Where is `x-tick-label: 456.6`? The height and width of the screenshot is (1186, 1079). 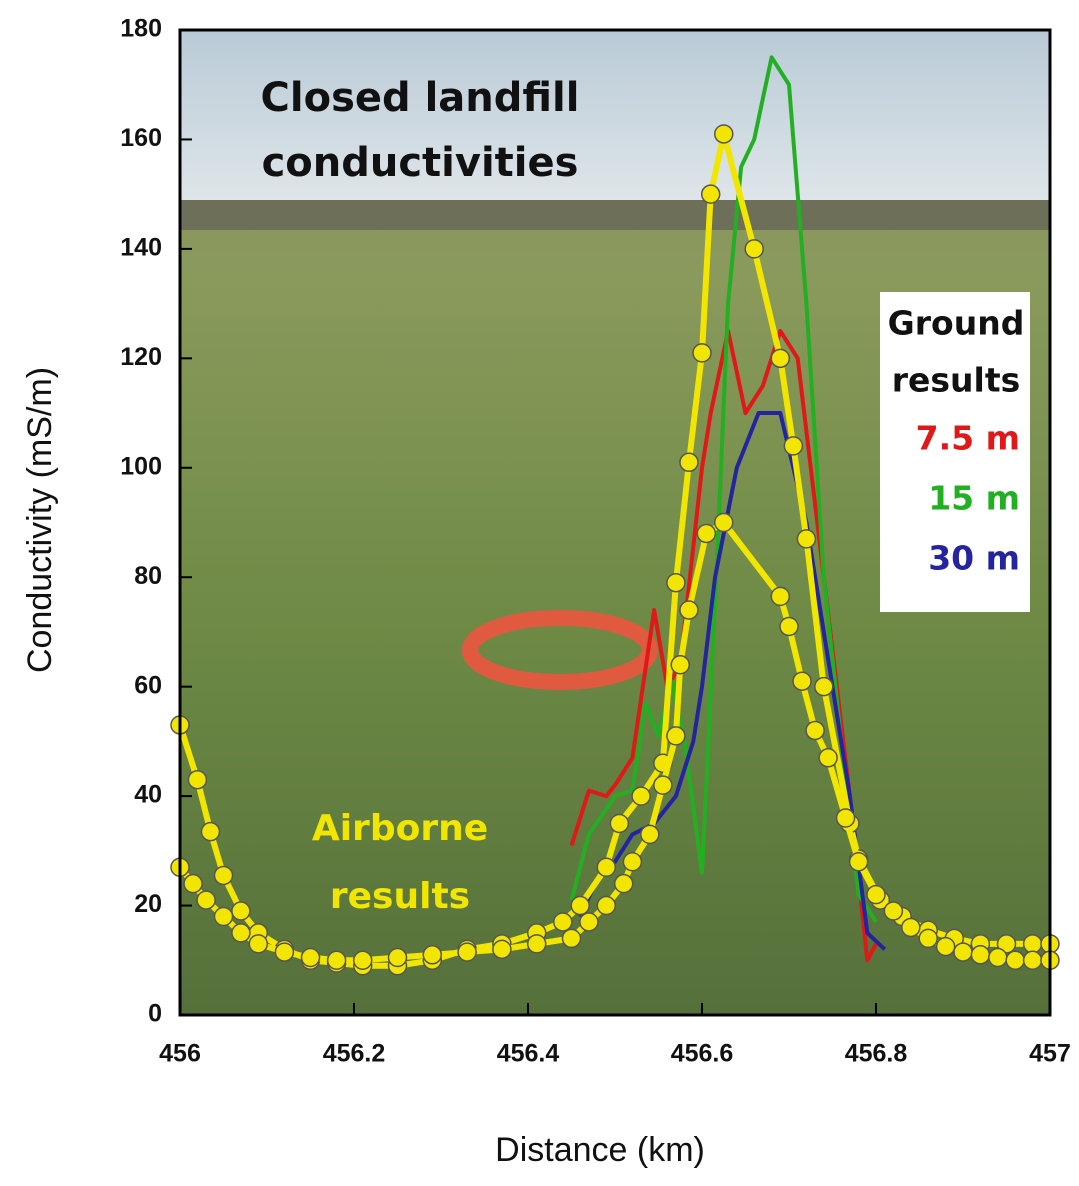
x-tick-label: 456.6 is located at coordinates (702, 1054).